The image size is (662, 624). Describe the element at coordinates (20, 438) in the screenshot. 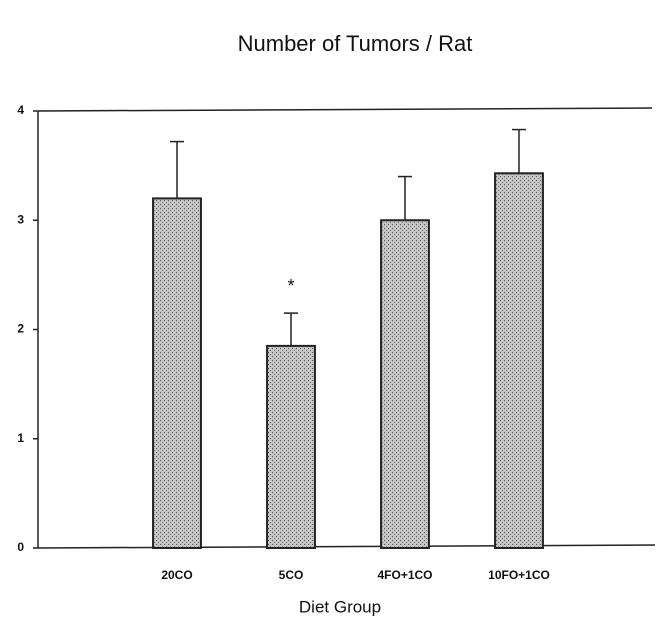

I see `y-tick-label: 1` at that location.